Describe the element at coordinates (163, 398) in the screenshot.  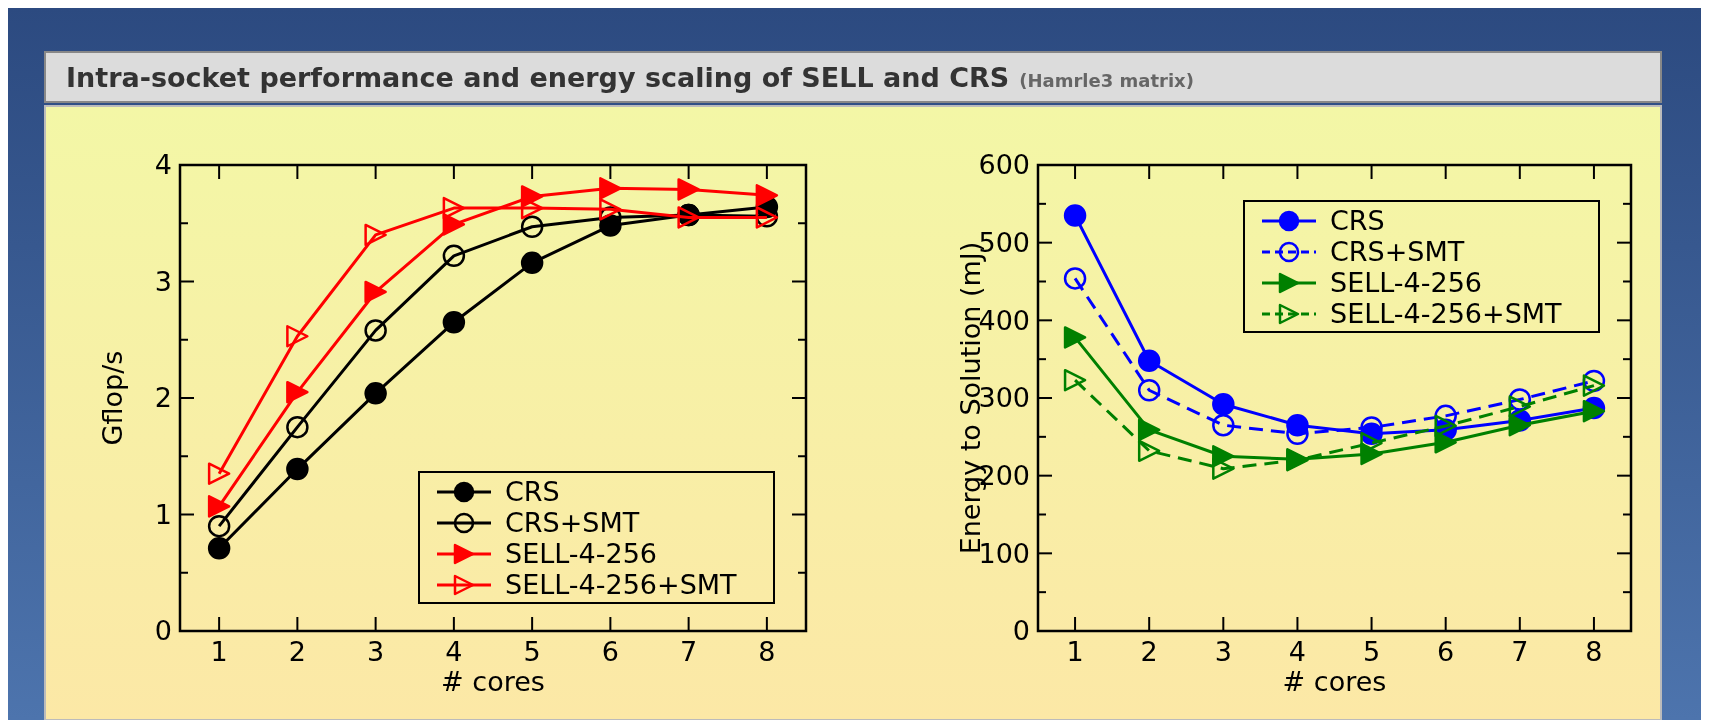
I see `y-tick-label: 2` at that location.